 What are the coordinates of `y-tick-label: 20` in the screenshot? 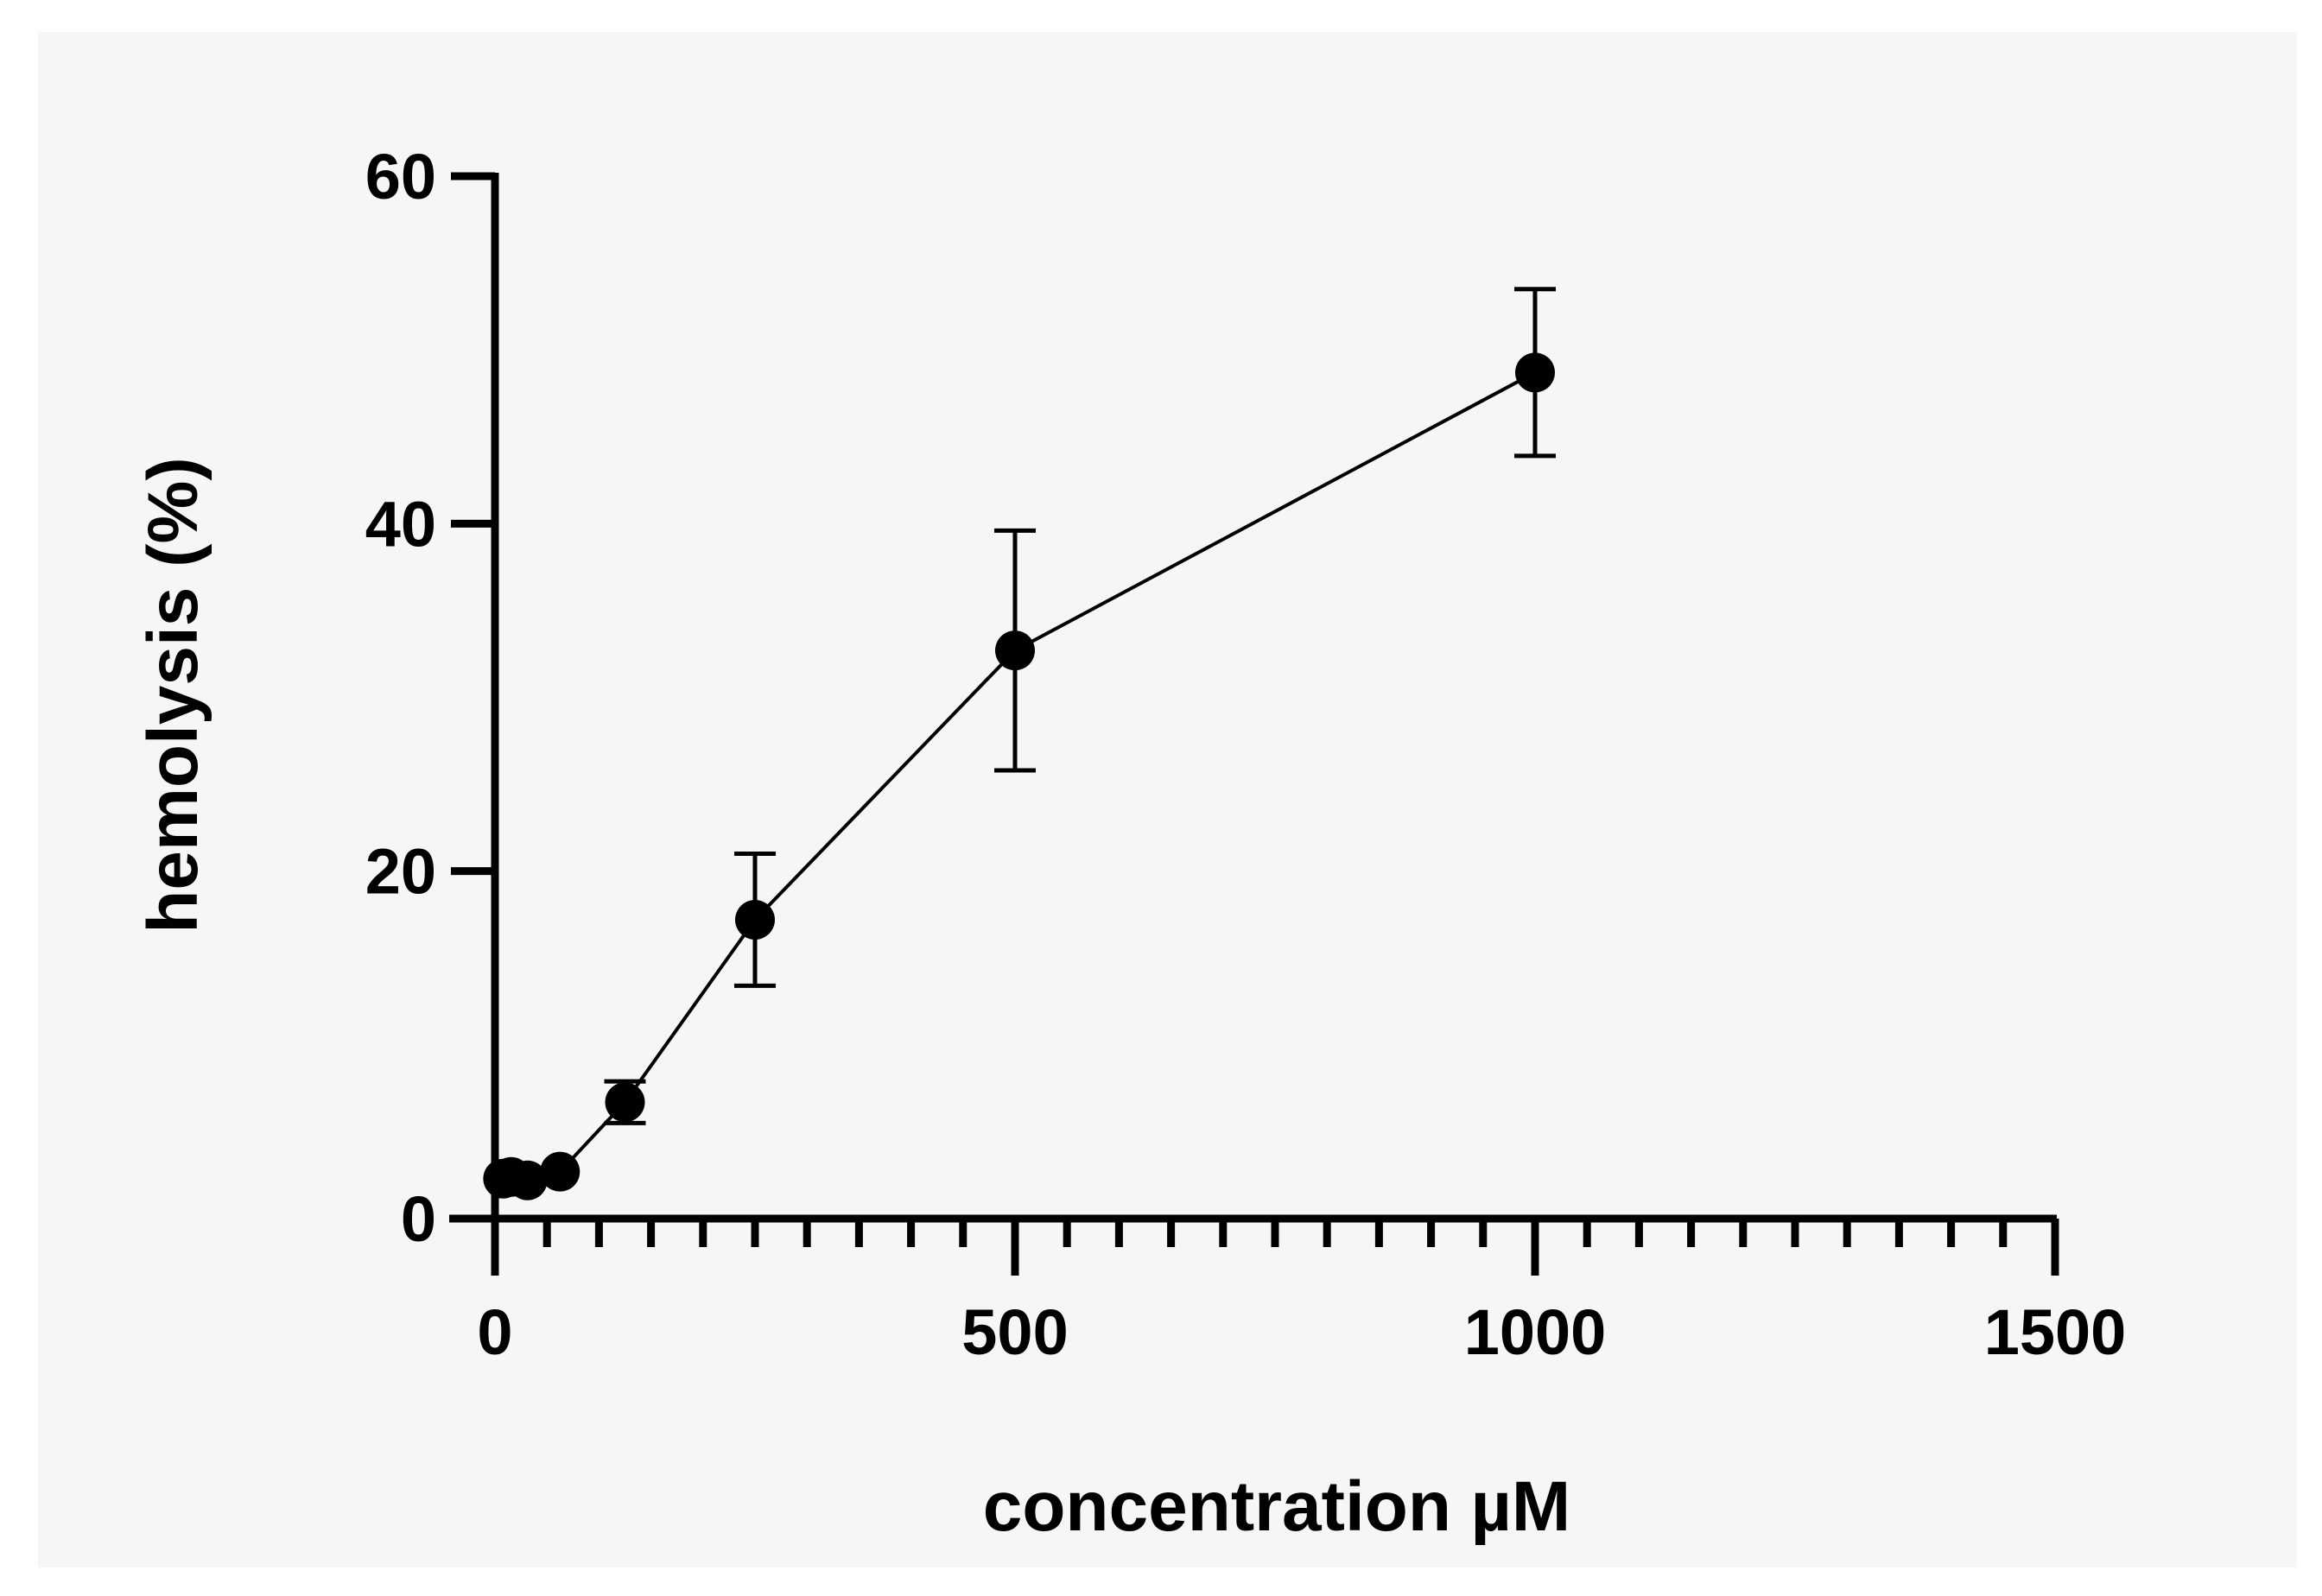 It's located at (400, 872).